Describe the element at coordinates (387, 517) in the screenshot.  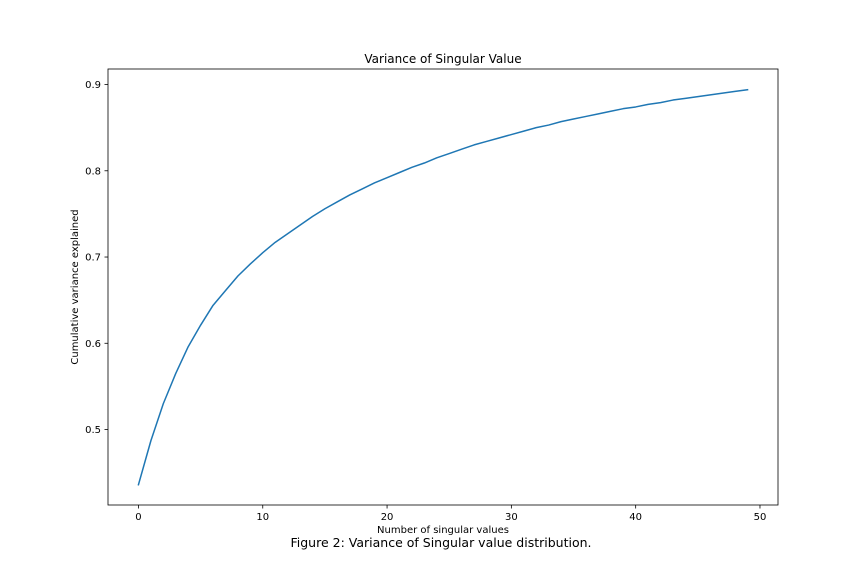
I see `x-tick-label: 20` at that location.